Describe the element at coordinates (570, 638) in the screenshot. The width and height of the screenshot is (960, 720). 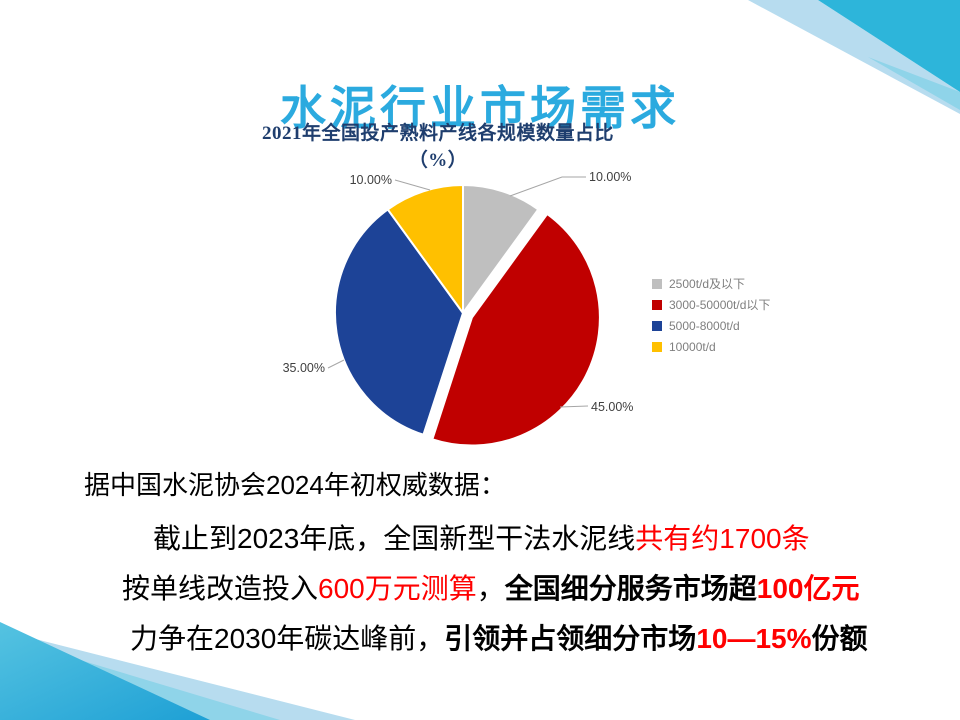
I see `text-segment: 引领并占领细分市场` at that location.